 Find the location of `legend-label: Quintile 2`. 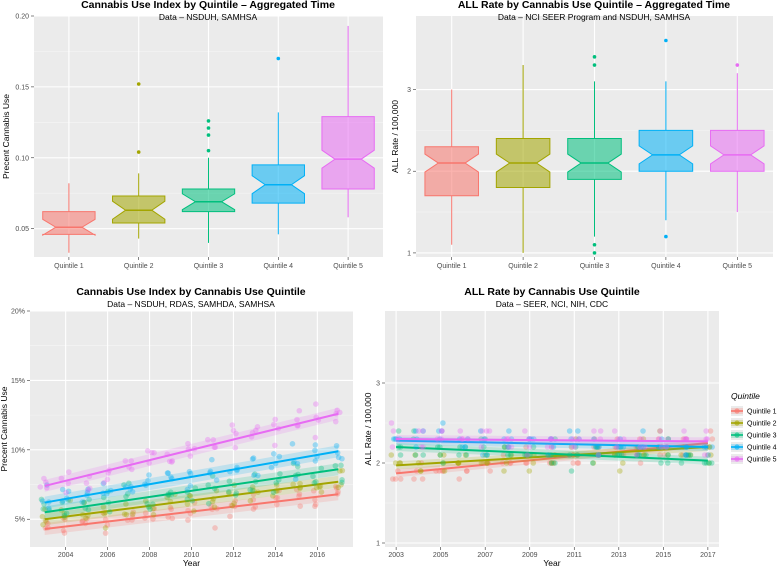

legend-label: Quintile 2 is located at coordinates (762, 424).